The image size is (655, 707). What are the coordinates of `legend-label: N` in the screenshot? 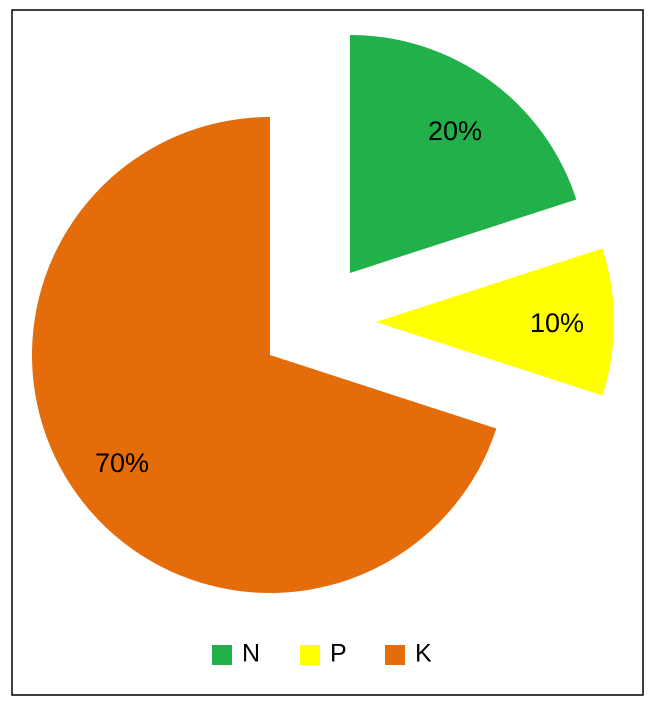 It's located at (251, 654).